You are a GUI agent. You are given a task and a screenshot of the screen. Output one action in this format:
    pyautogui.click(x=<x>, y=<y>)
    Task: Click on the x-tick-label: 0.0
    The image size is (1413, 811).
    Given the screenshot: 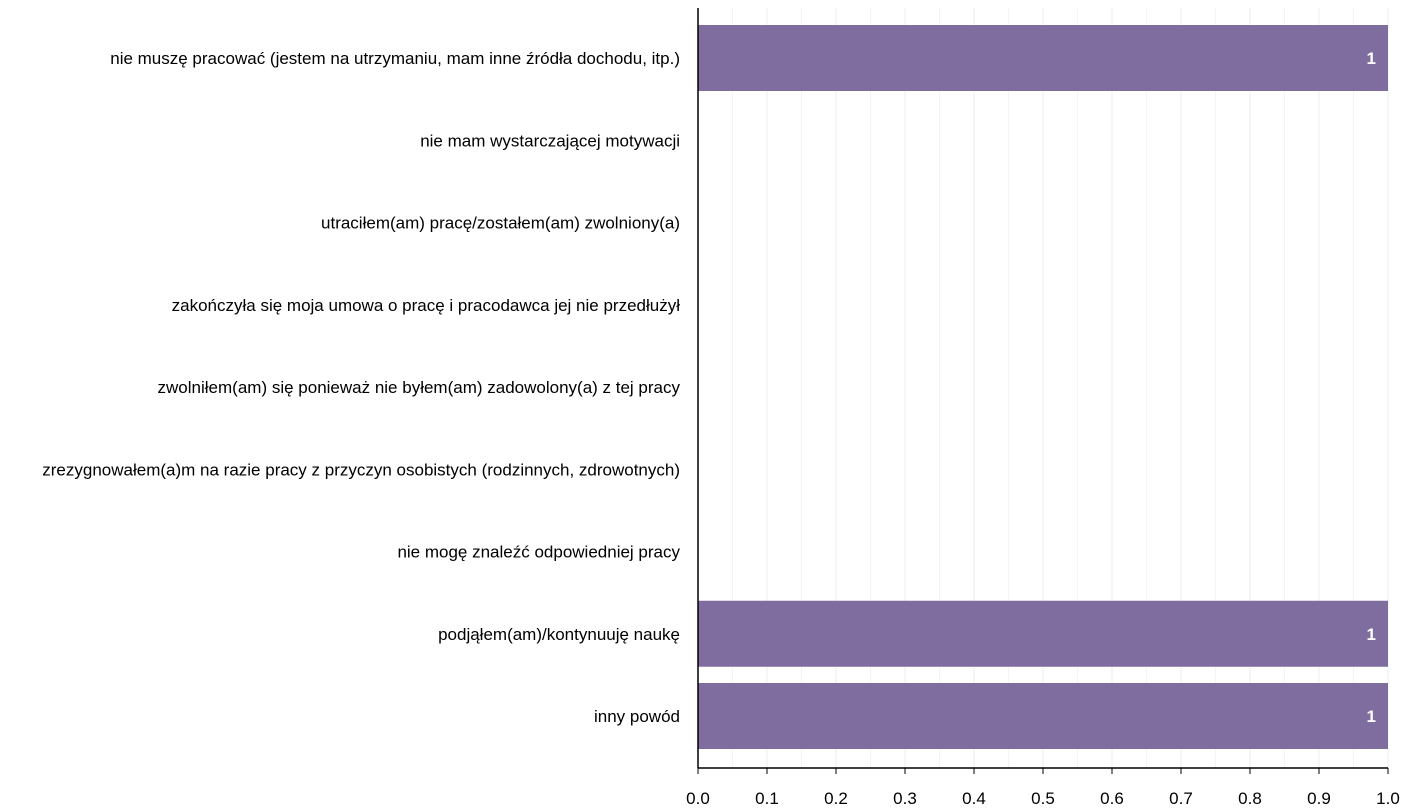 What is the action you would take?
    pyautogui.click(x=698, y=798)
    